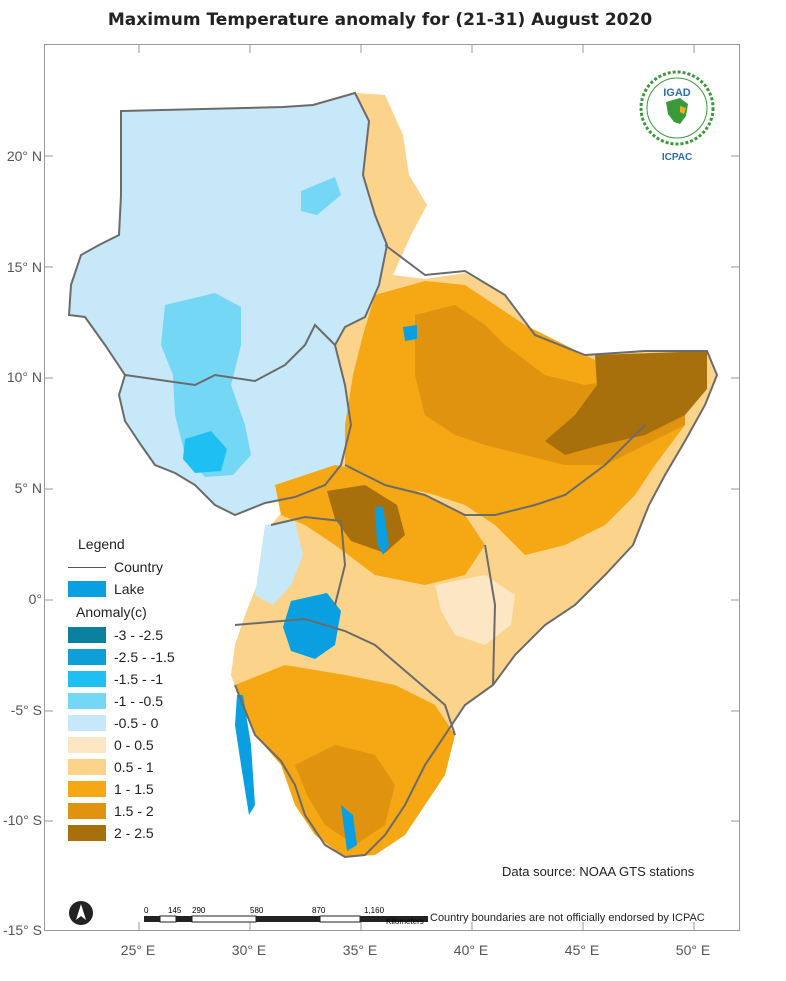  I want to click on lat-label-5s: -5° S, so click(26, 710).